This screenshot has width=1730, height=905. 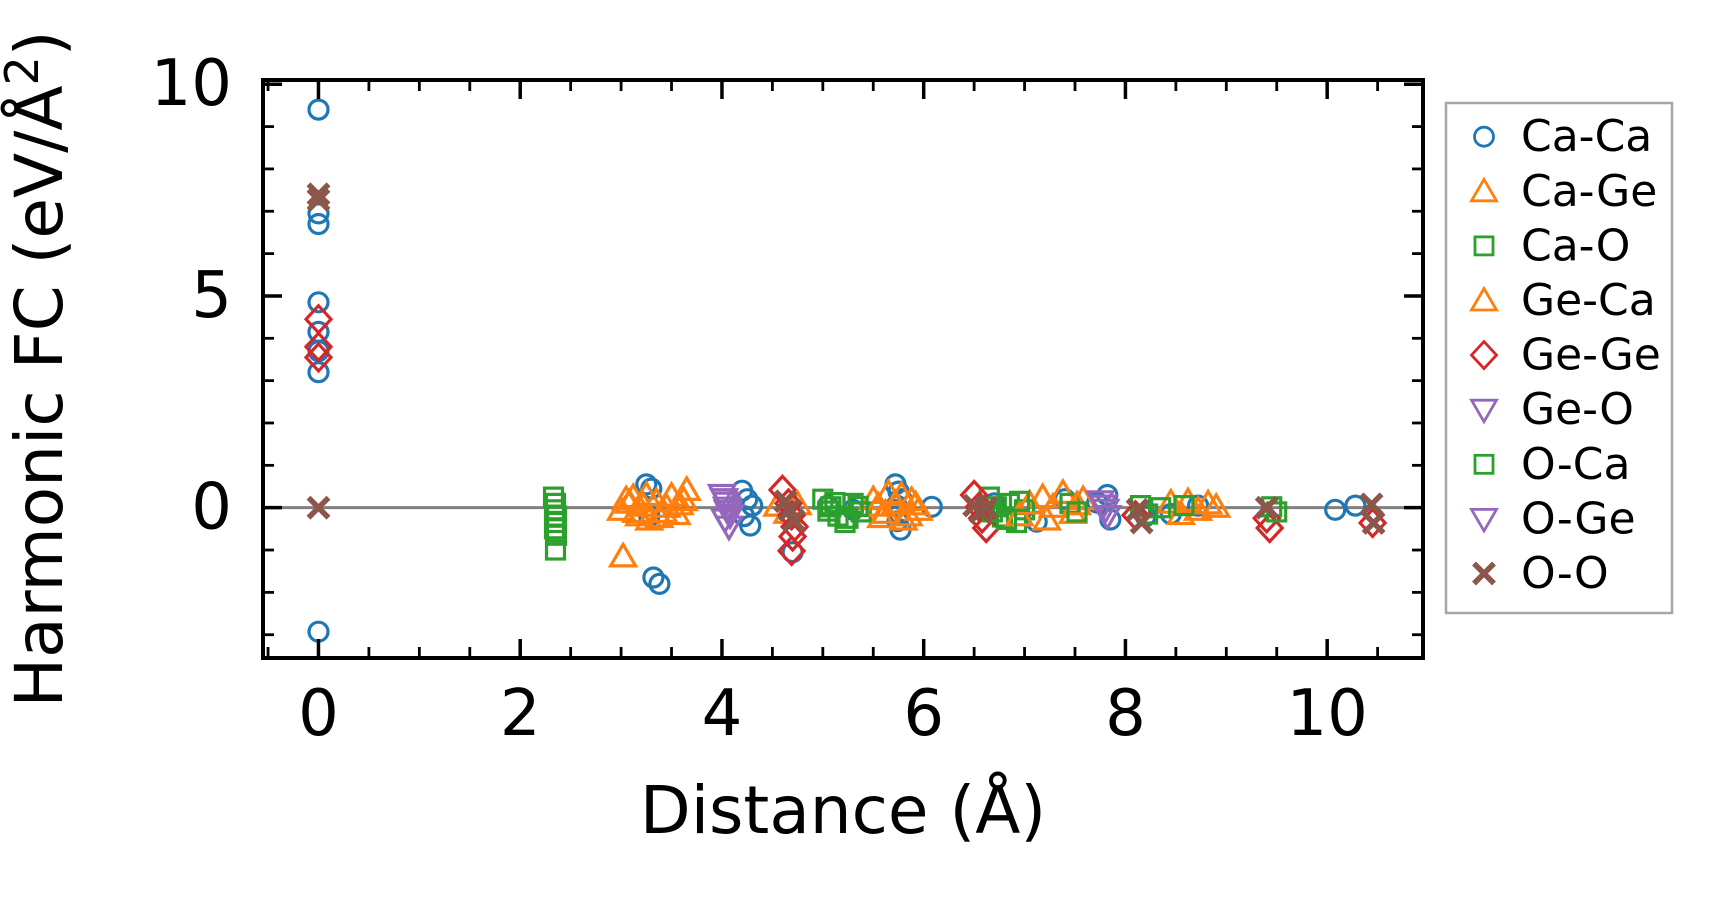 What do you see at coordinates (1578, 518) in the screenshot?
I see `legend-label: O-Ge` at bounding box center [1578, 518].